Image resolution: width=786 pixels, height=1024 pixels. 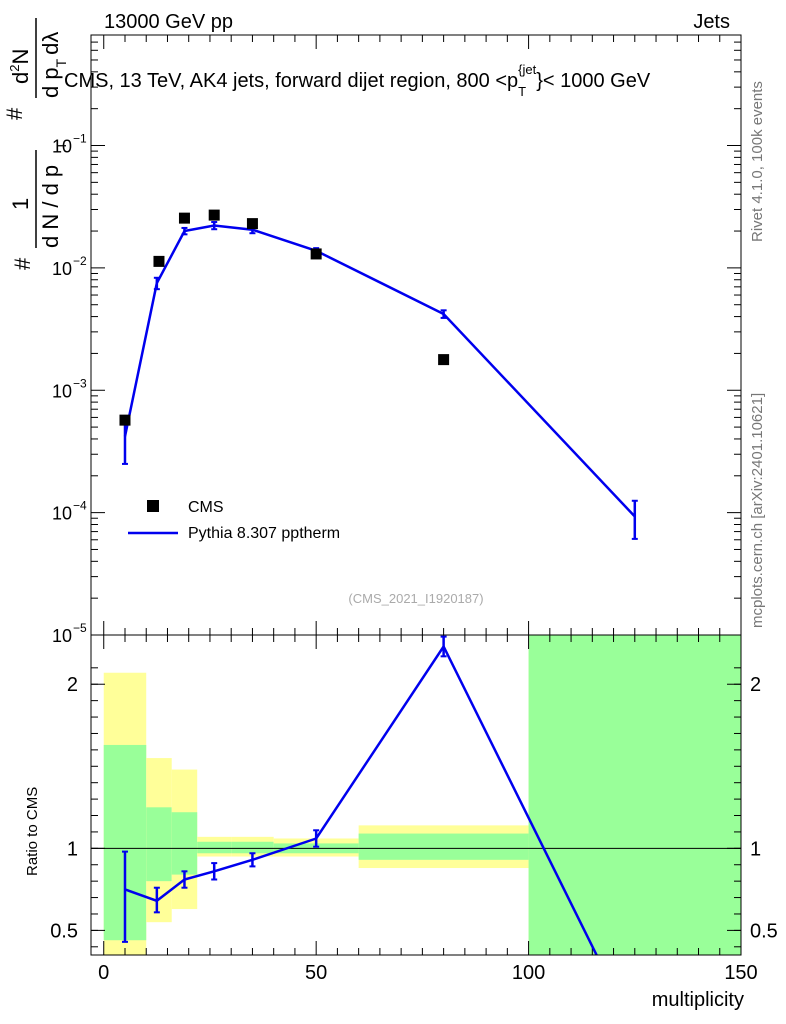 I want to click on ylabel-dpt: d pTdλ, so click(x=53, y=65).